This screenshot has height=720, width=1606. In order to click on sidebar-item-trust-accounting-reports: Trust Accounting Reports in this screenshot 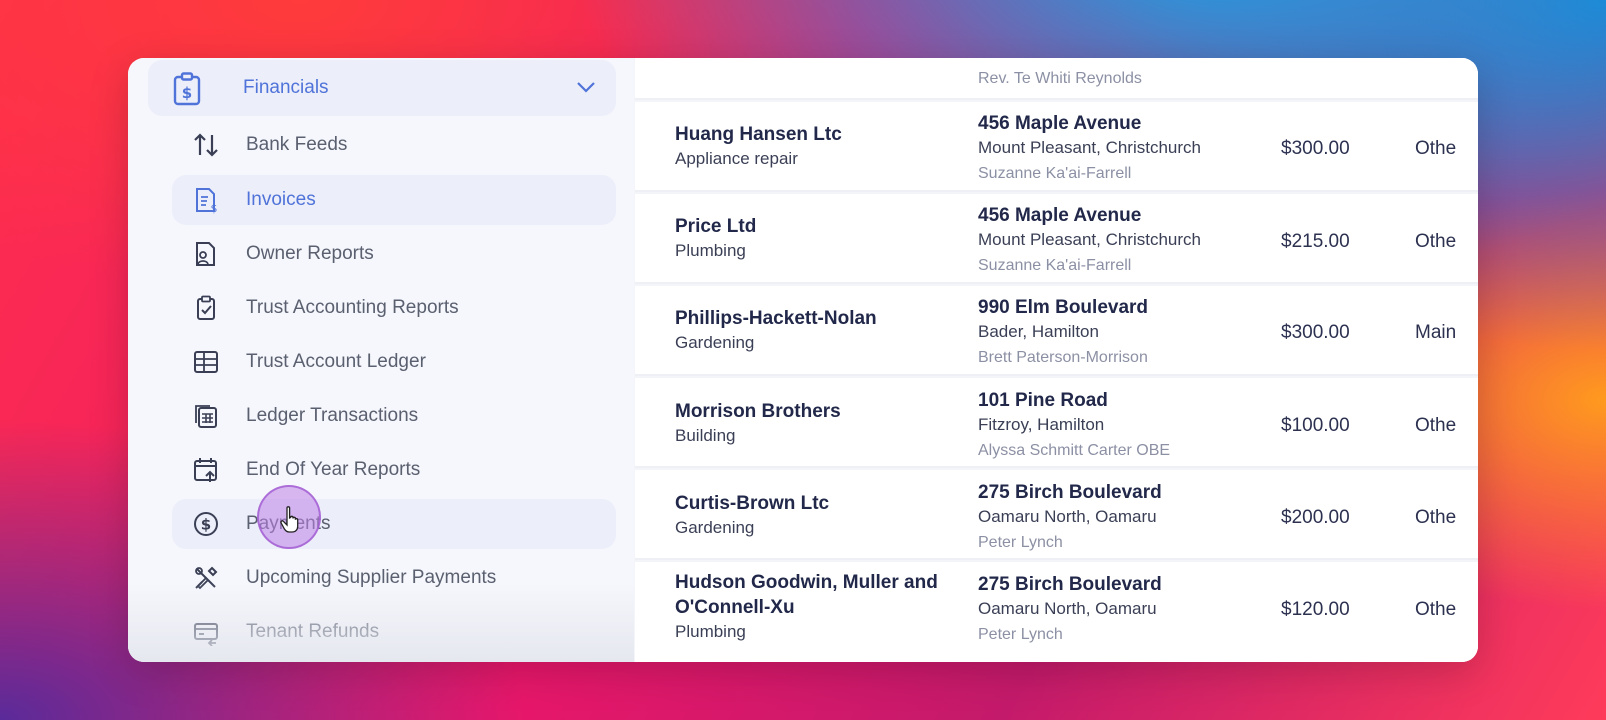, I will do `click(394, 308)`.